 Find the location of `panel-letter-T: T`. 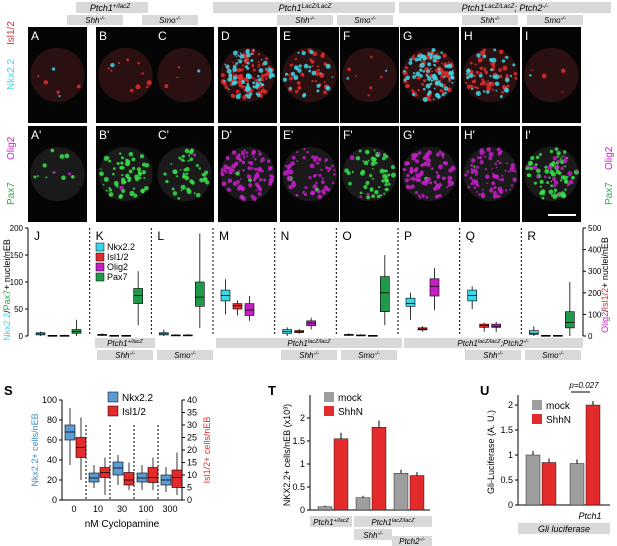

panel-letter-T: T is located at coordinates (272, 390).